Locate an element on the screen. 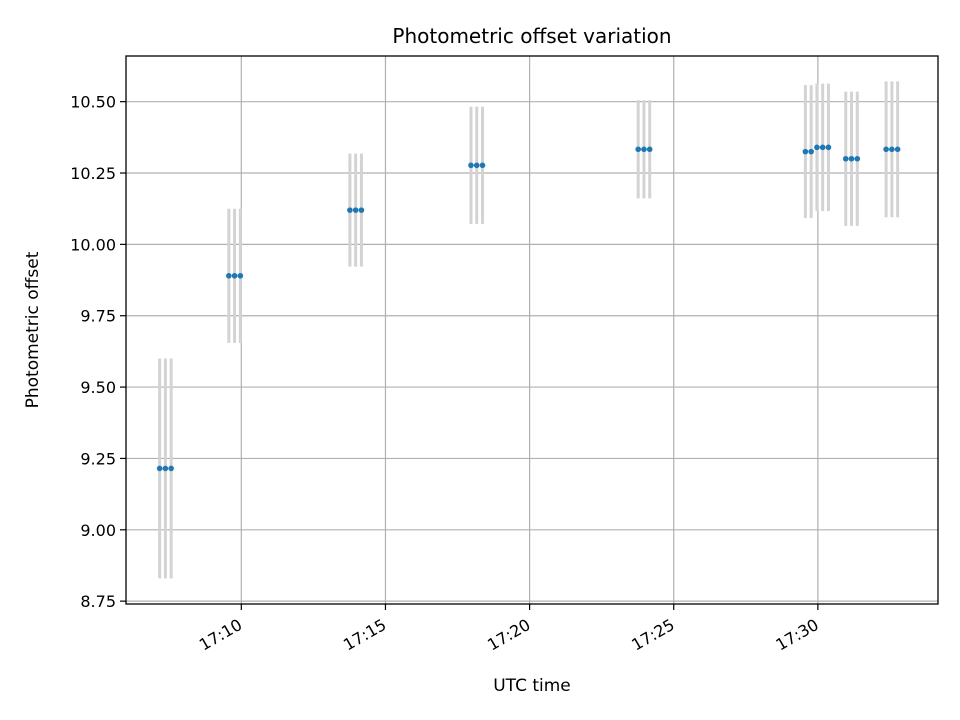 This screenshot has height=720, width=960. y-tick-label: 10.50 is located at coordinates (93, 102).